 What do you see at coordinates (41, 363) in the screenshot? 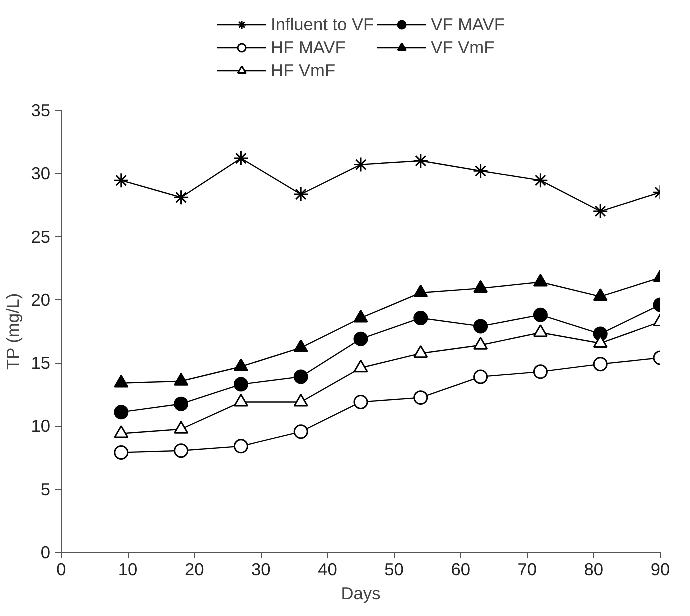
I see `y-tick-label: 15` at bounding box center [41, 363].